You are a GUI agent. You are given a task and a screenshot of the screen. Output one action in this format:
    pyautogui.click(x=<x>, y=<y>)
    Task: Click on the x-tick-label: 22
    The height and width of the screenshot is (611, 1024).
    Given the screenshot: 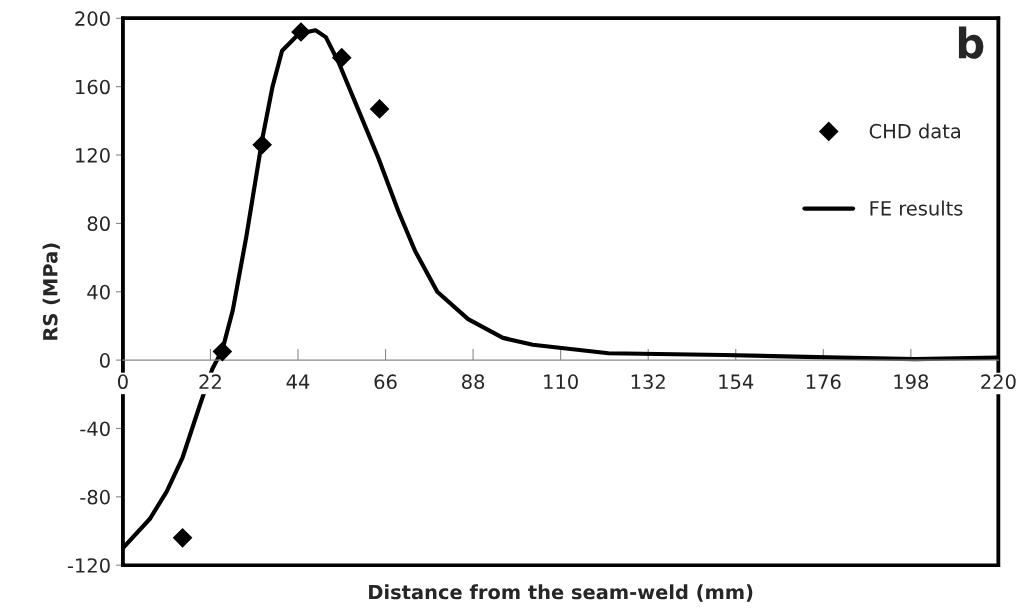 What is the action you would take?
    pyautogui.click(x=210, y=381)
    